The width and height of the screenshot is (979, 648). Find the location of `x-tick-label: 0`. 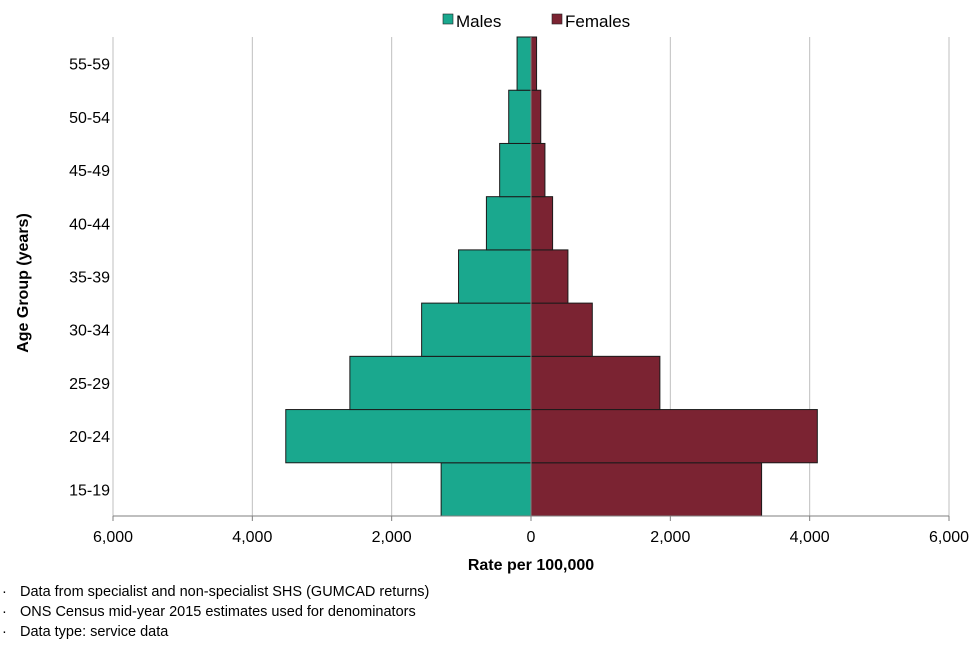

x-tick-label: 0 is located at coordinates (531, 537).